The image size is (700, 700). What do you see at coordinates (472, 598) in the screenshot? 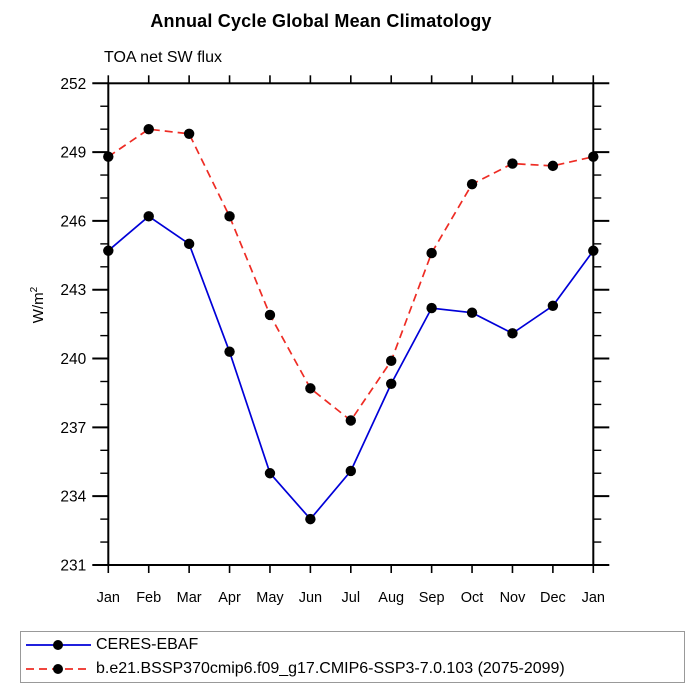
I see `x-tick-label: Oct` at bounding box center [472, 598].